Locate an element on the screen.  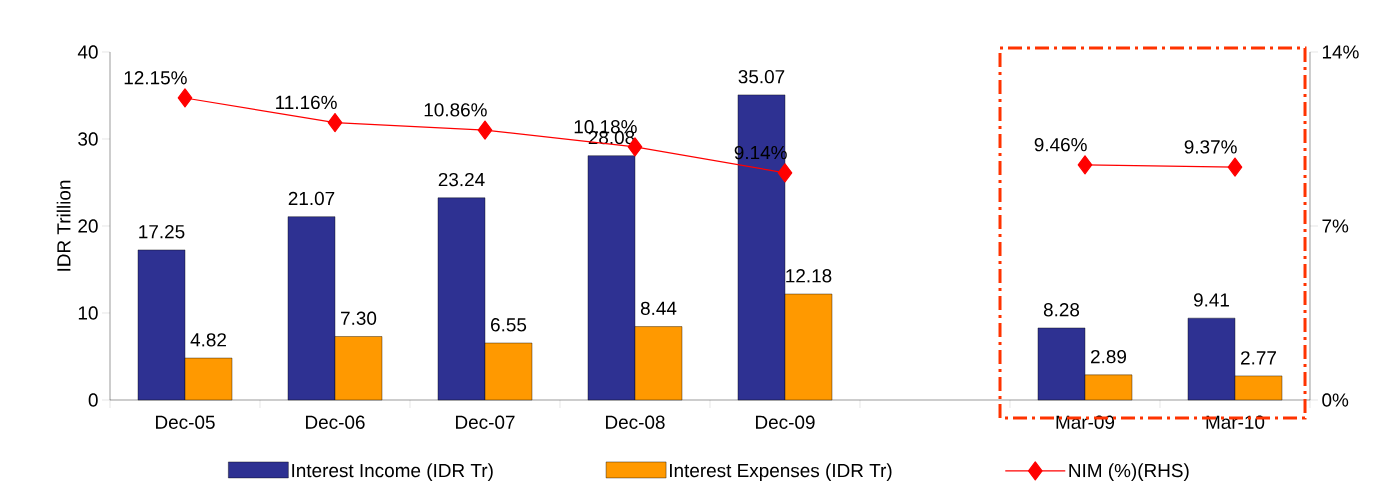
data-label: 17.25 is located at coordinates (162, 232).